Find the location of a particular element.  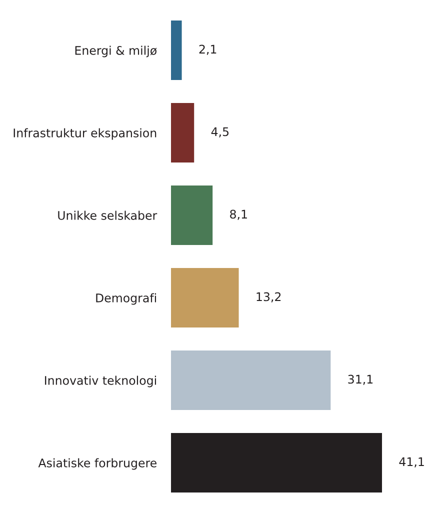

y-tick-label: Asiatiske forbrugere is located at coordinates (97, 464).